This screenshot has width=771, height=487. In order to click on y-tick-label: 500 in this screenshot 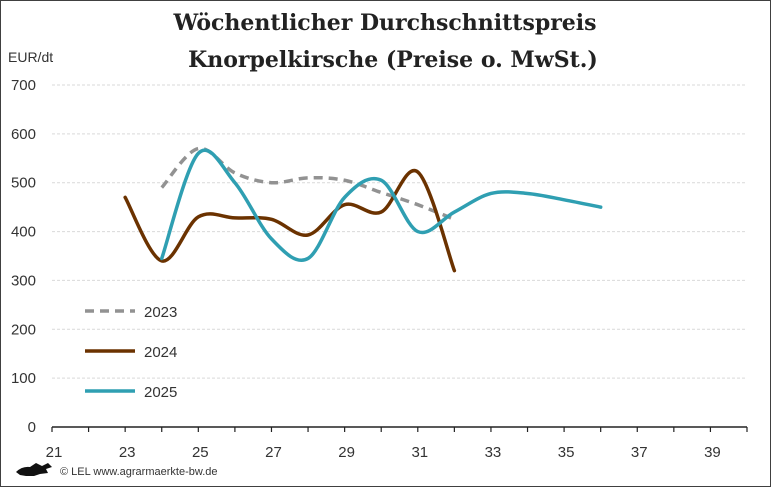, I will do `click(23, 183)`.